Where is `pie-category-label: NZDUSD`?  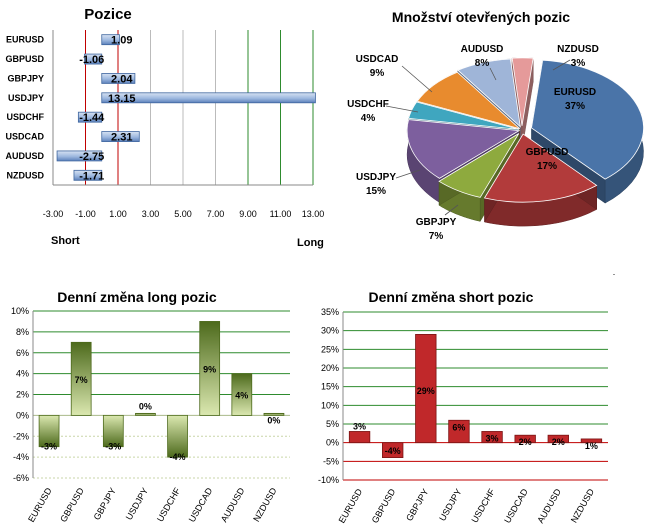
pie-category-label: NZDUSD is located at coordinates (578, 49).